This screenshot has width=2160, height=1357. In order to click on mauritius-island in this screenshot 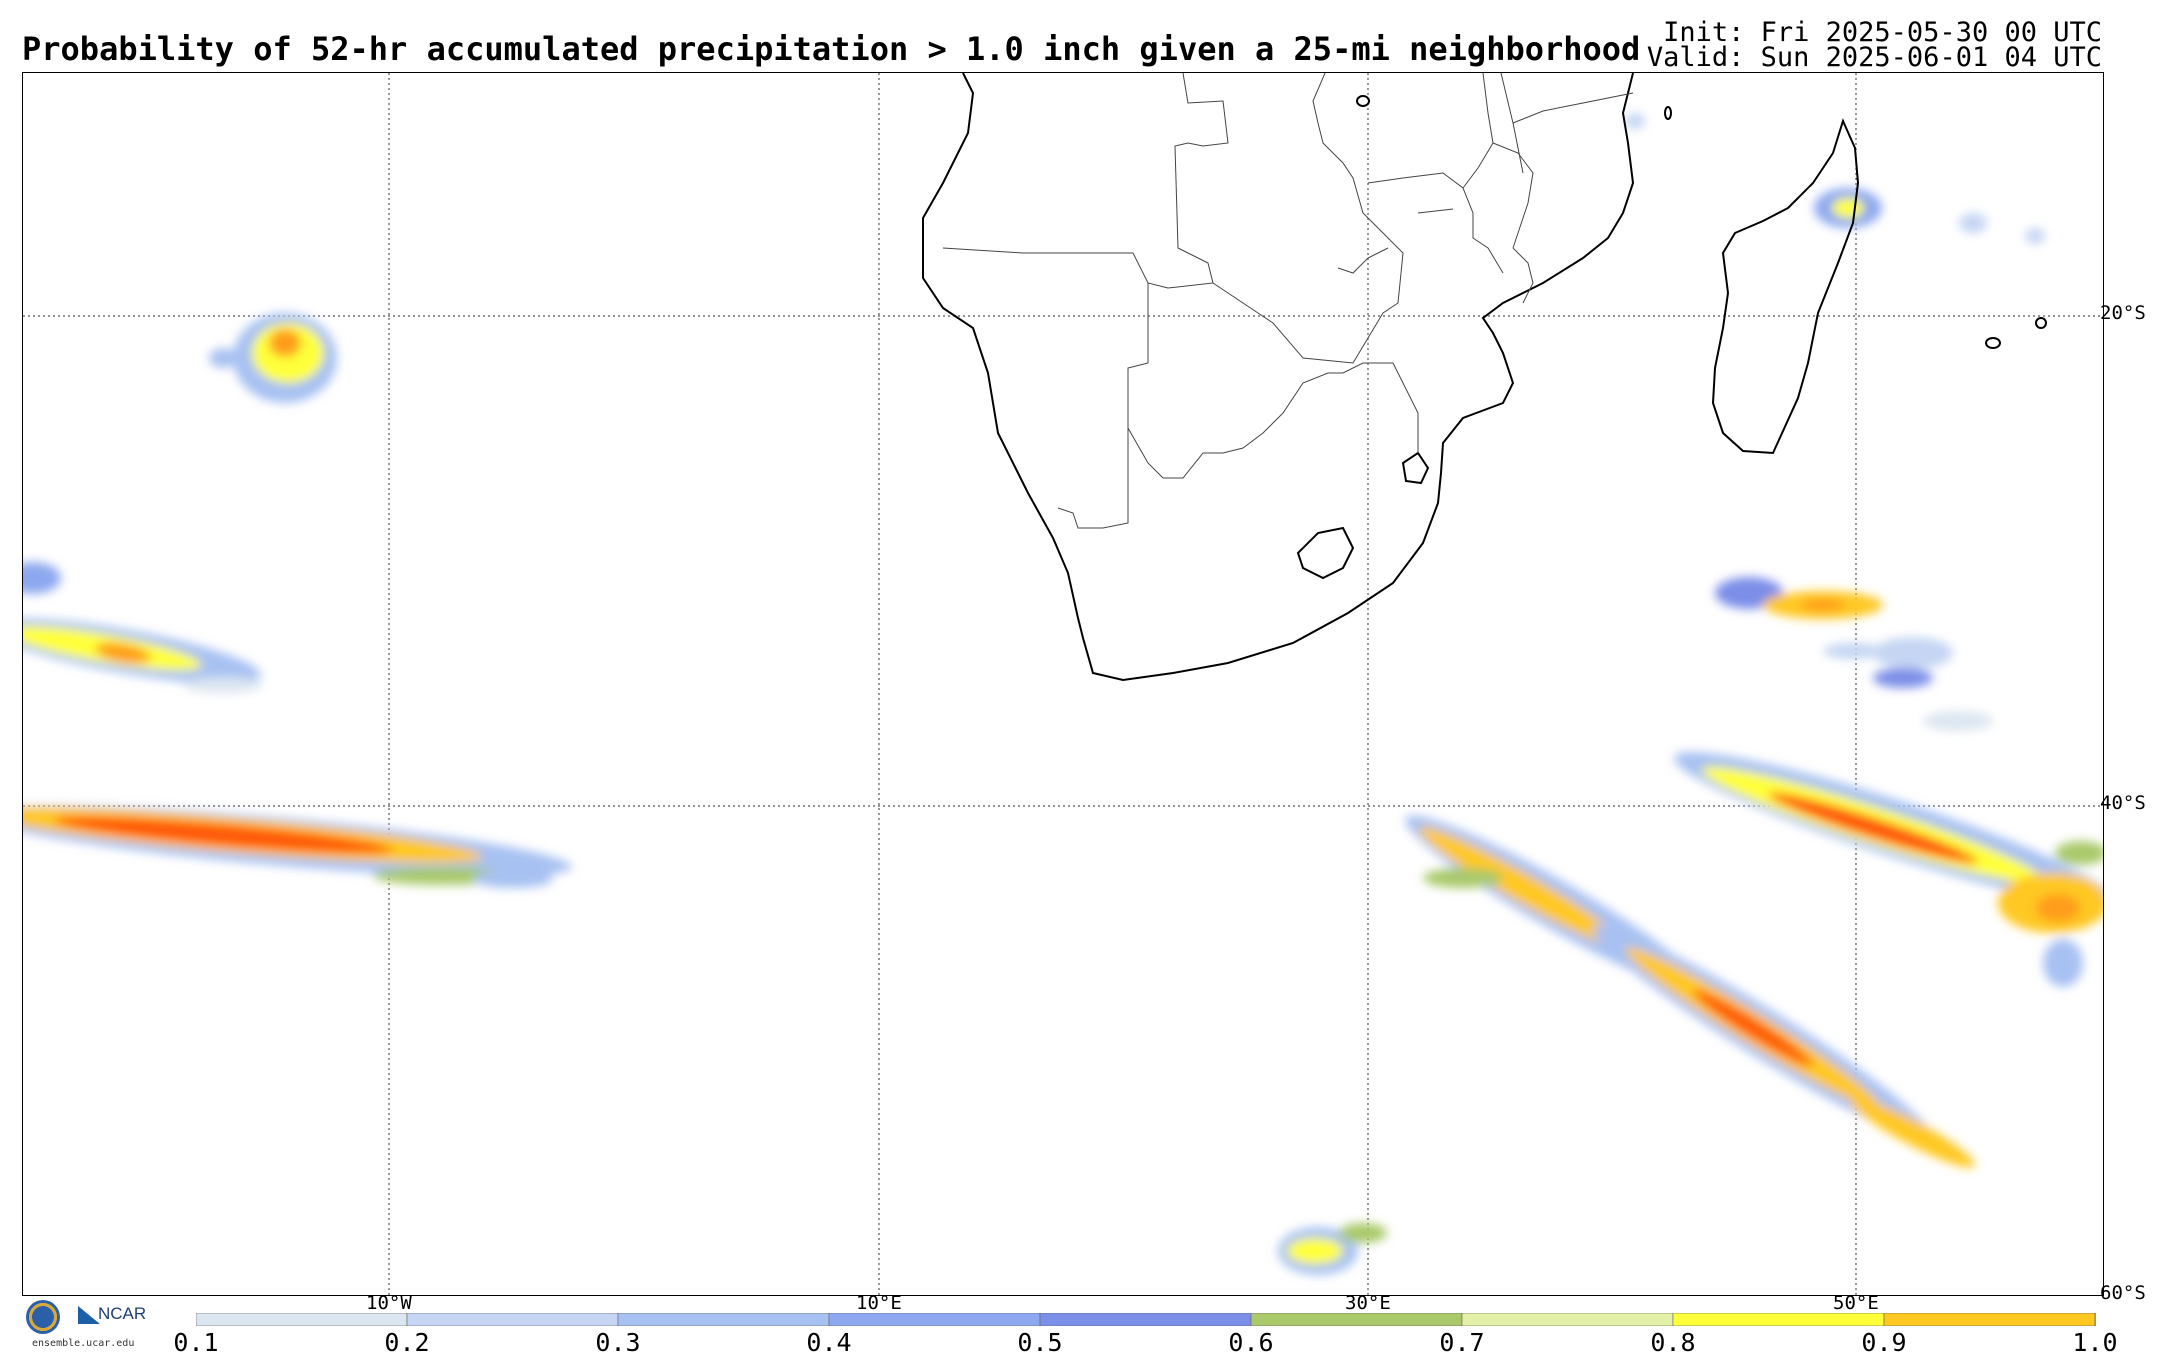, I will do `click(1993, 343)`.